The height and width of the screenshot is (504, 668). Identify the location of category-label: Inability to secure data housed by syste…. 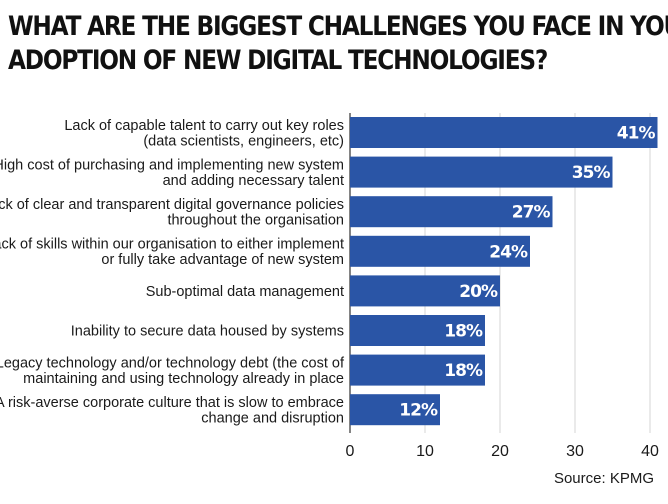
(207, 332).